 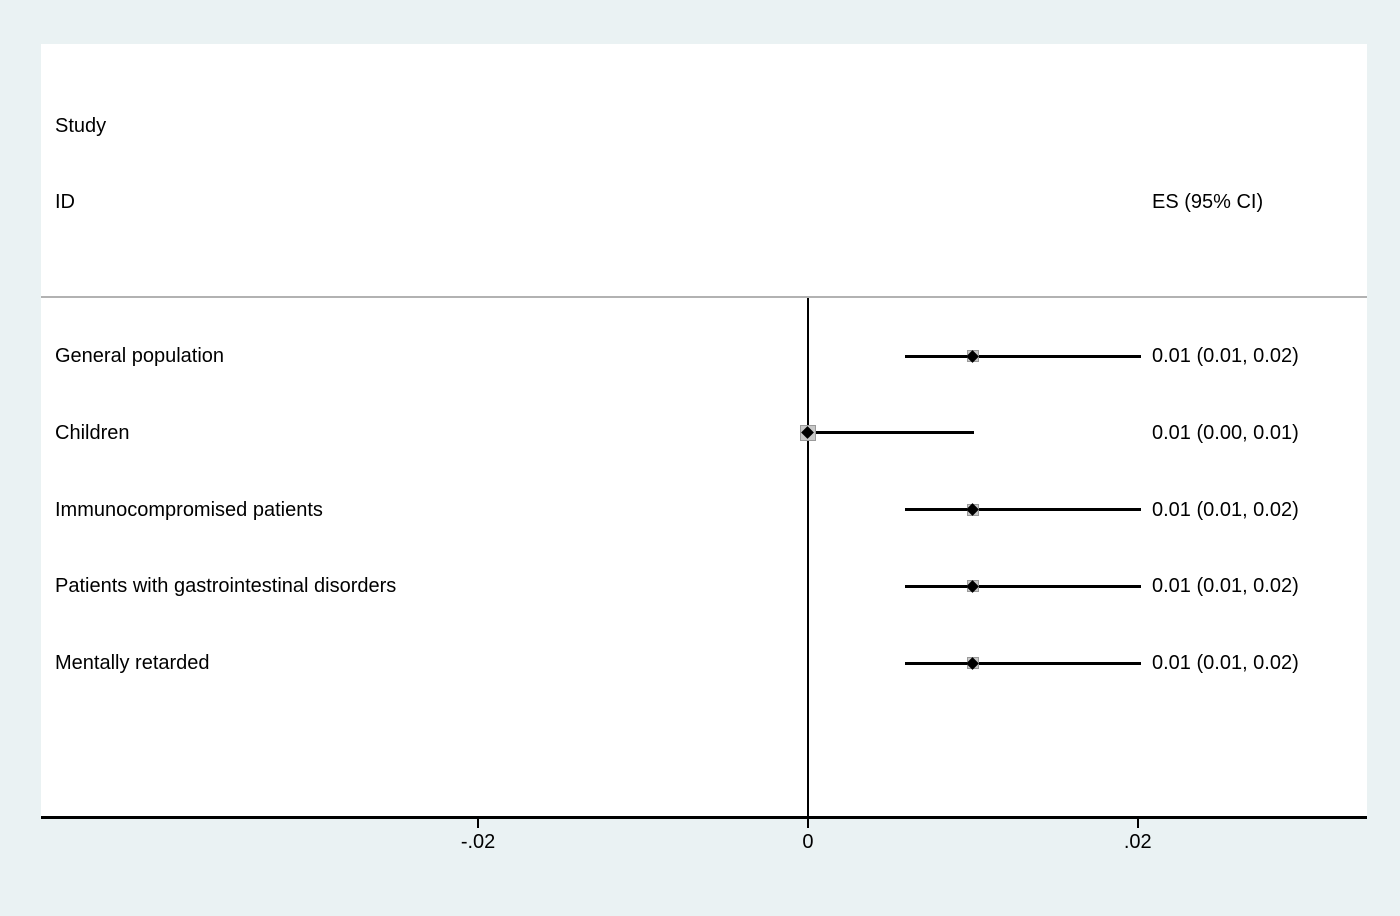 What do you see at coordinates (1208, 202) in the screenshot?
I see `column-header-es-ci: ES (95% CI)` at bounding box center [1208, 202].